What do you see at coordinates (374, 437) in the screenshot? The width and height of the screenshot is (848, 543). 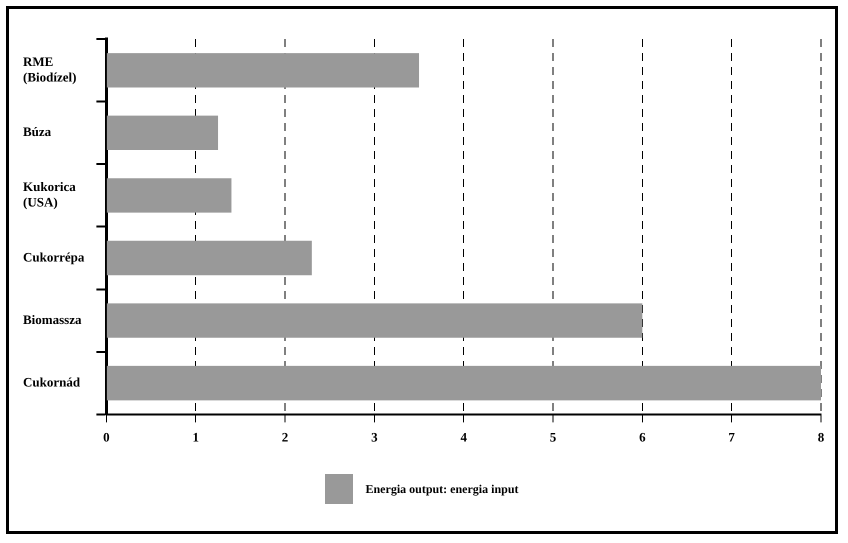 I see `x-tick-label: 3` at bounding box center [374, 437].